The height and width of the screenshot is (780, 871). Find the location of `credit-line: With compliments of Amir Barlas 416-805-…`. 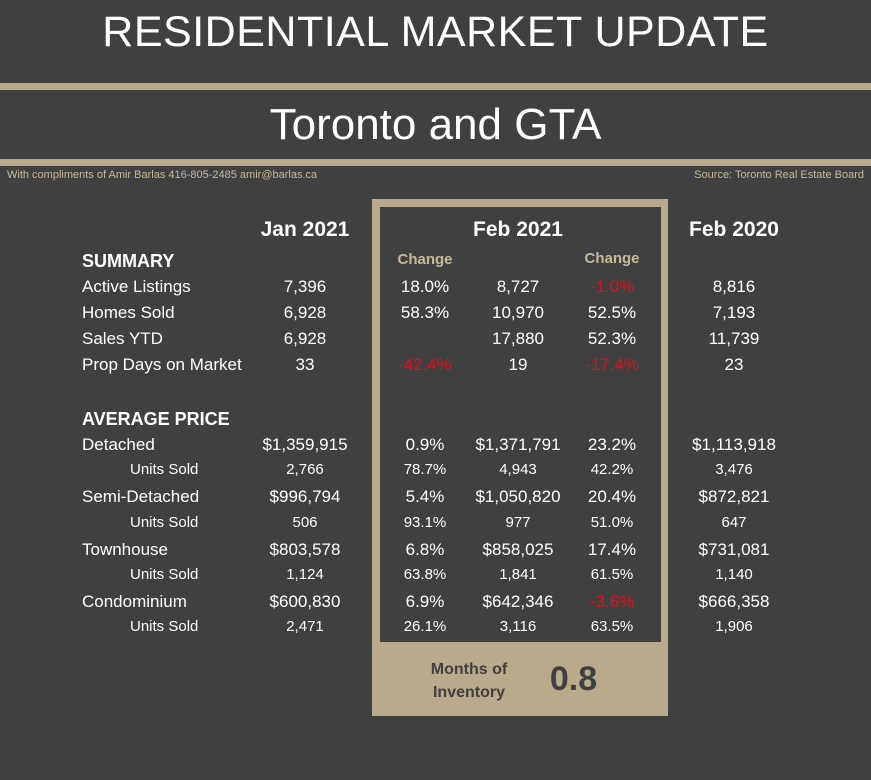

credit-line: With compliments of Amir Barlas 416-805-… is located at coordinates (162, 175).